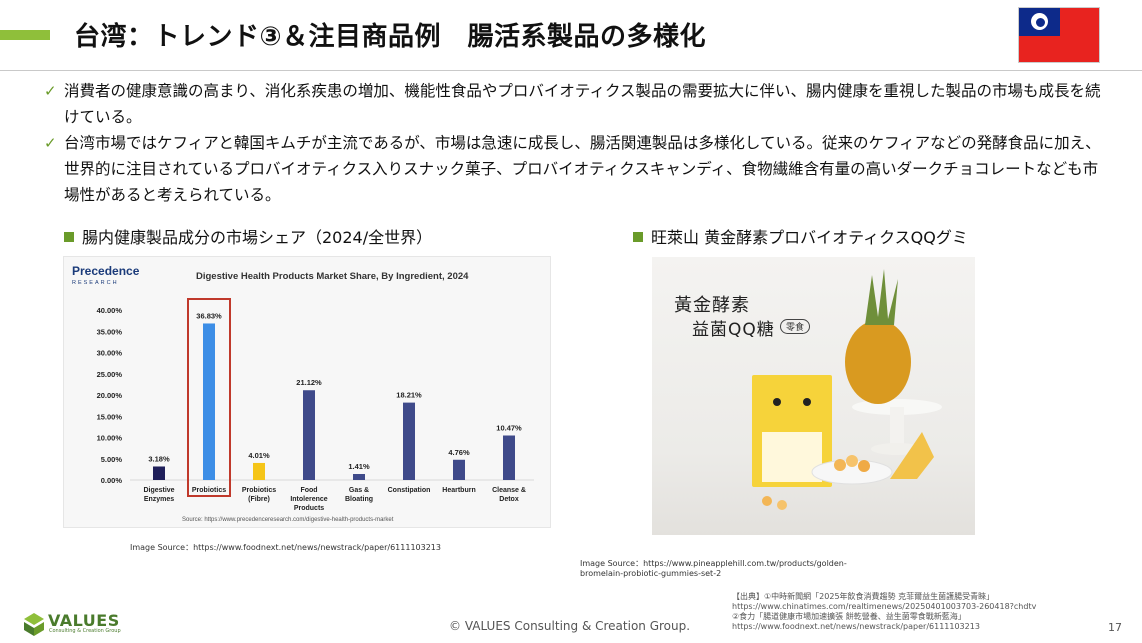 Image resolution: width=1142 pixels, height=643 pixels. Describe the element at coordinates (1115, 627) in the screenshot. I see `page-number: 17` at that location.